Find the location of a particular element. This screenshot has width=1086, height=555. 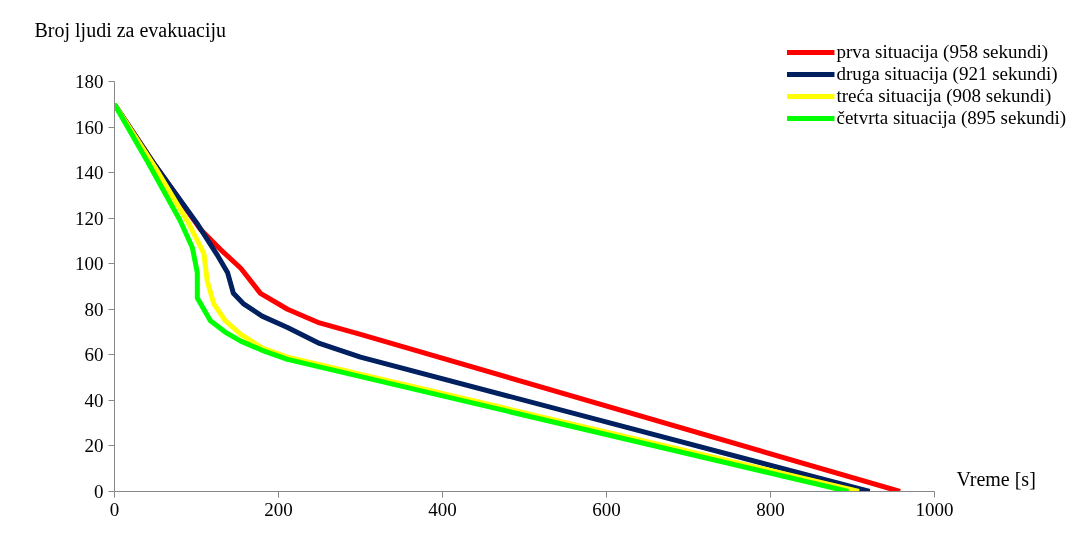

y-tick-label: 180 is located at coordinates (89, 81).